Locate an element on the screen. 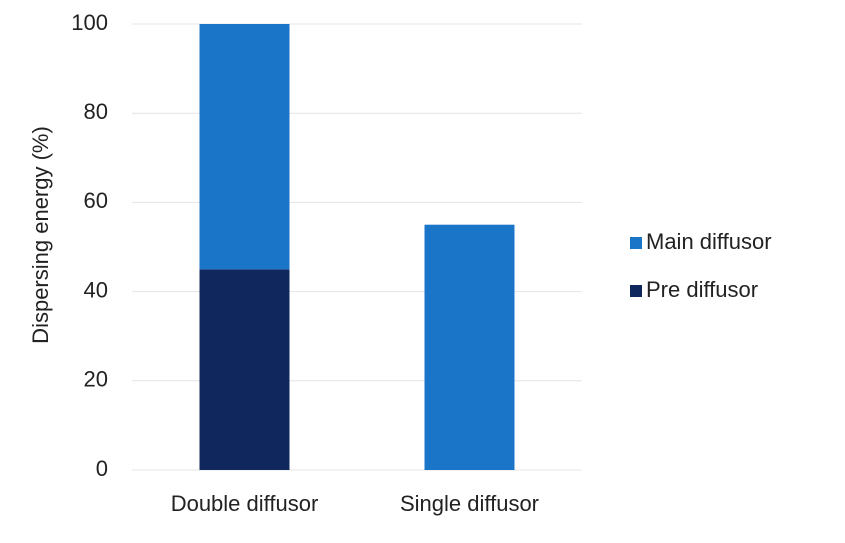 Image resolution: width=845 pixels, height=543 pixels. y-tick-label: 20 is located at coordinates (96, 379).